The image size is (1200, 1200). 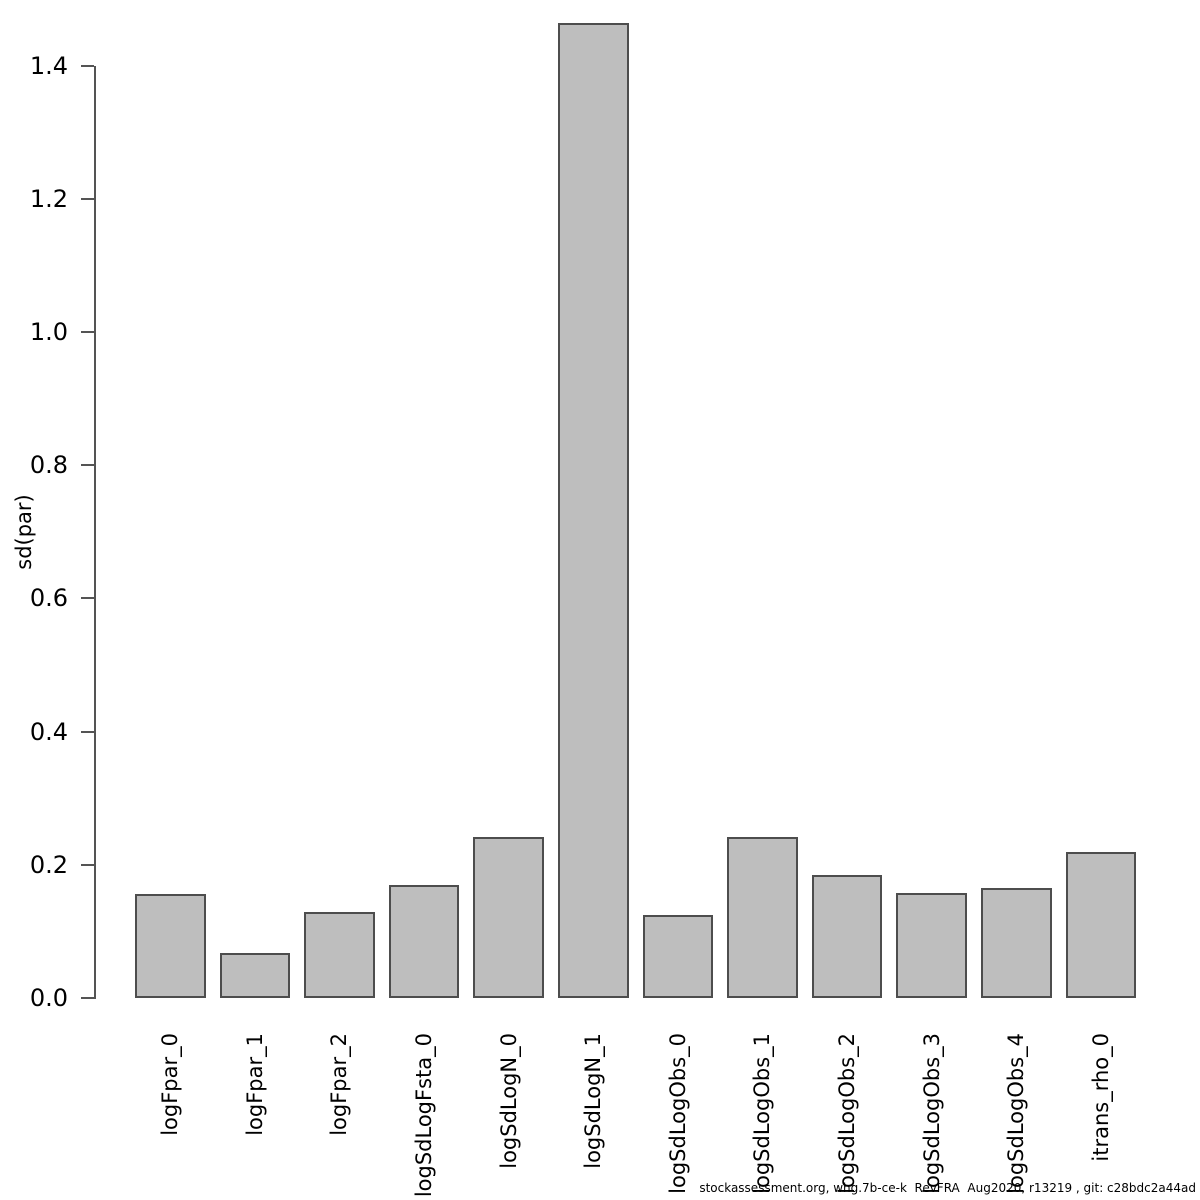 What do you see at coordinates (593, 1101) in the screenshot?
I see `x-axis-label-logSdLogN_1: logSdLogN_1` at bounding box center [593, 1101].